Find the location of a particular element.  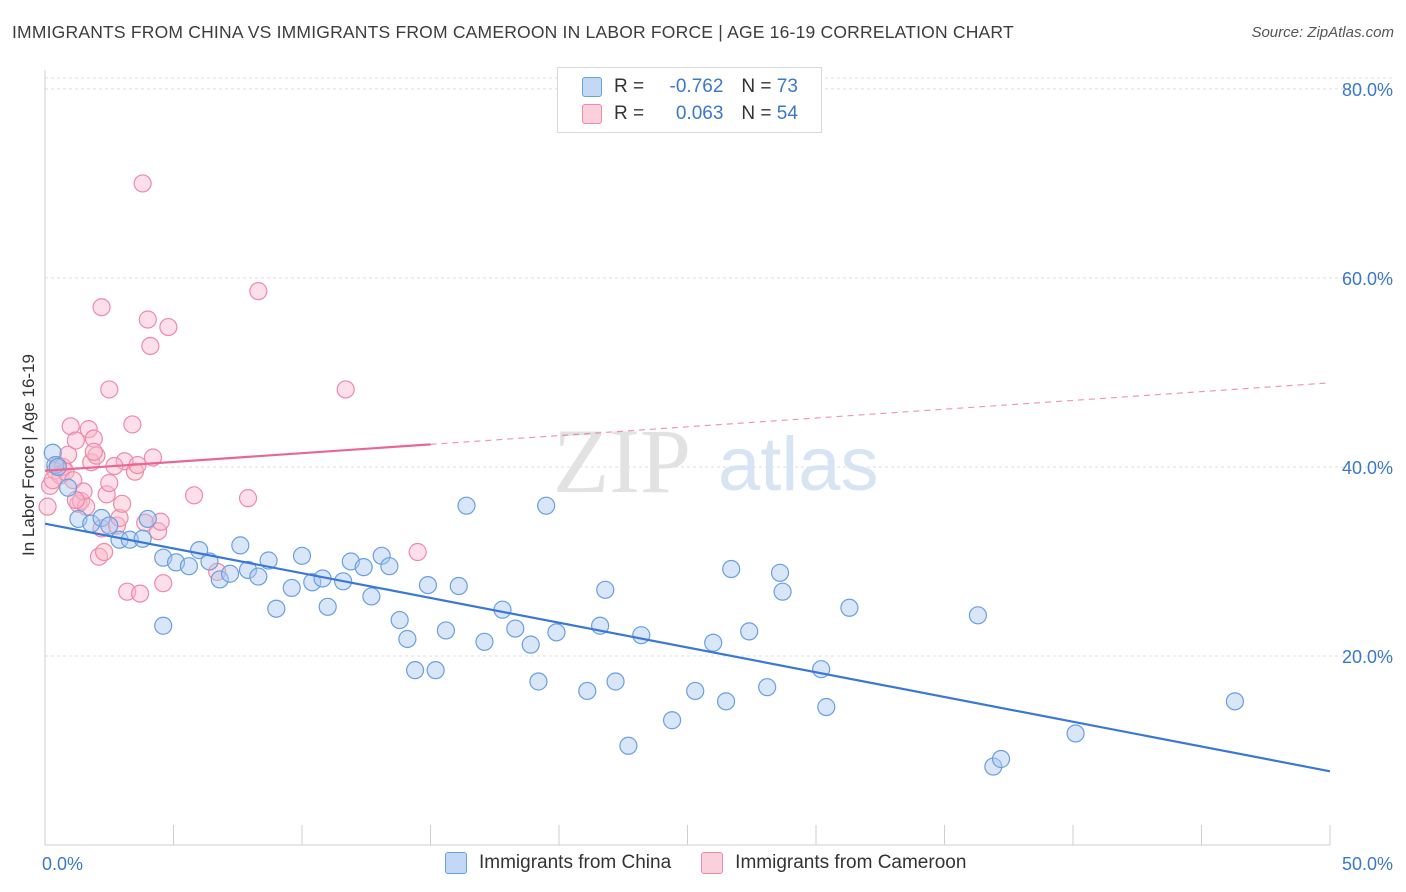

y-tick-label: 40.0% is located at coordinates (1367, 468).